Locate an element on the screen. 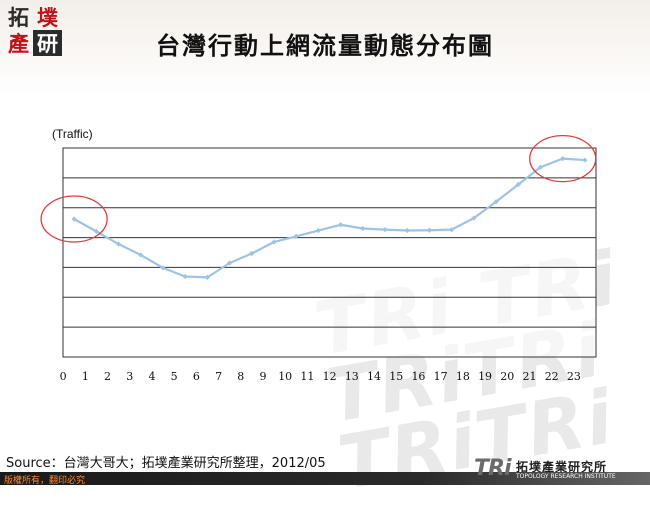  page-title: 台灣行動上網流量動態分布圖 is located at coordinates (325, 45).